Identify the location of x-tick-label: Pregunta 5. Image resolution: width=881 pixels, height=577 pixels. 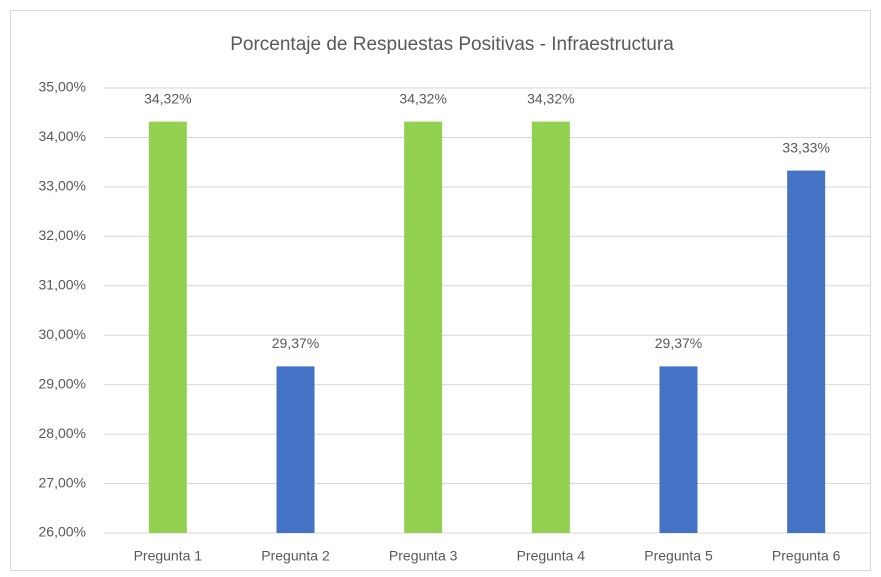
(678, 556).